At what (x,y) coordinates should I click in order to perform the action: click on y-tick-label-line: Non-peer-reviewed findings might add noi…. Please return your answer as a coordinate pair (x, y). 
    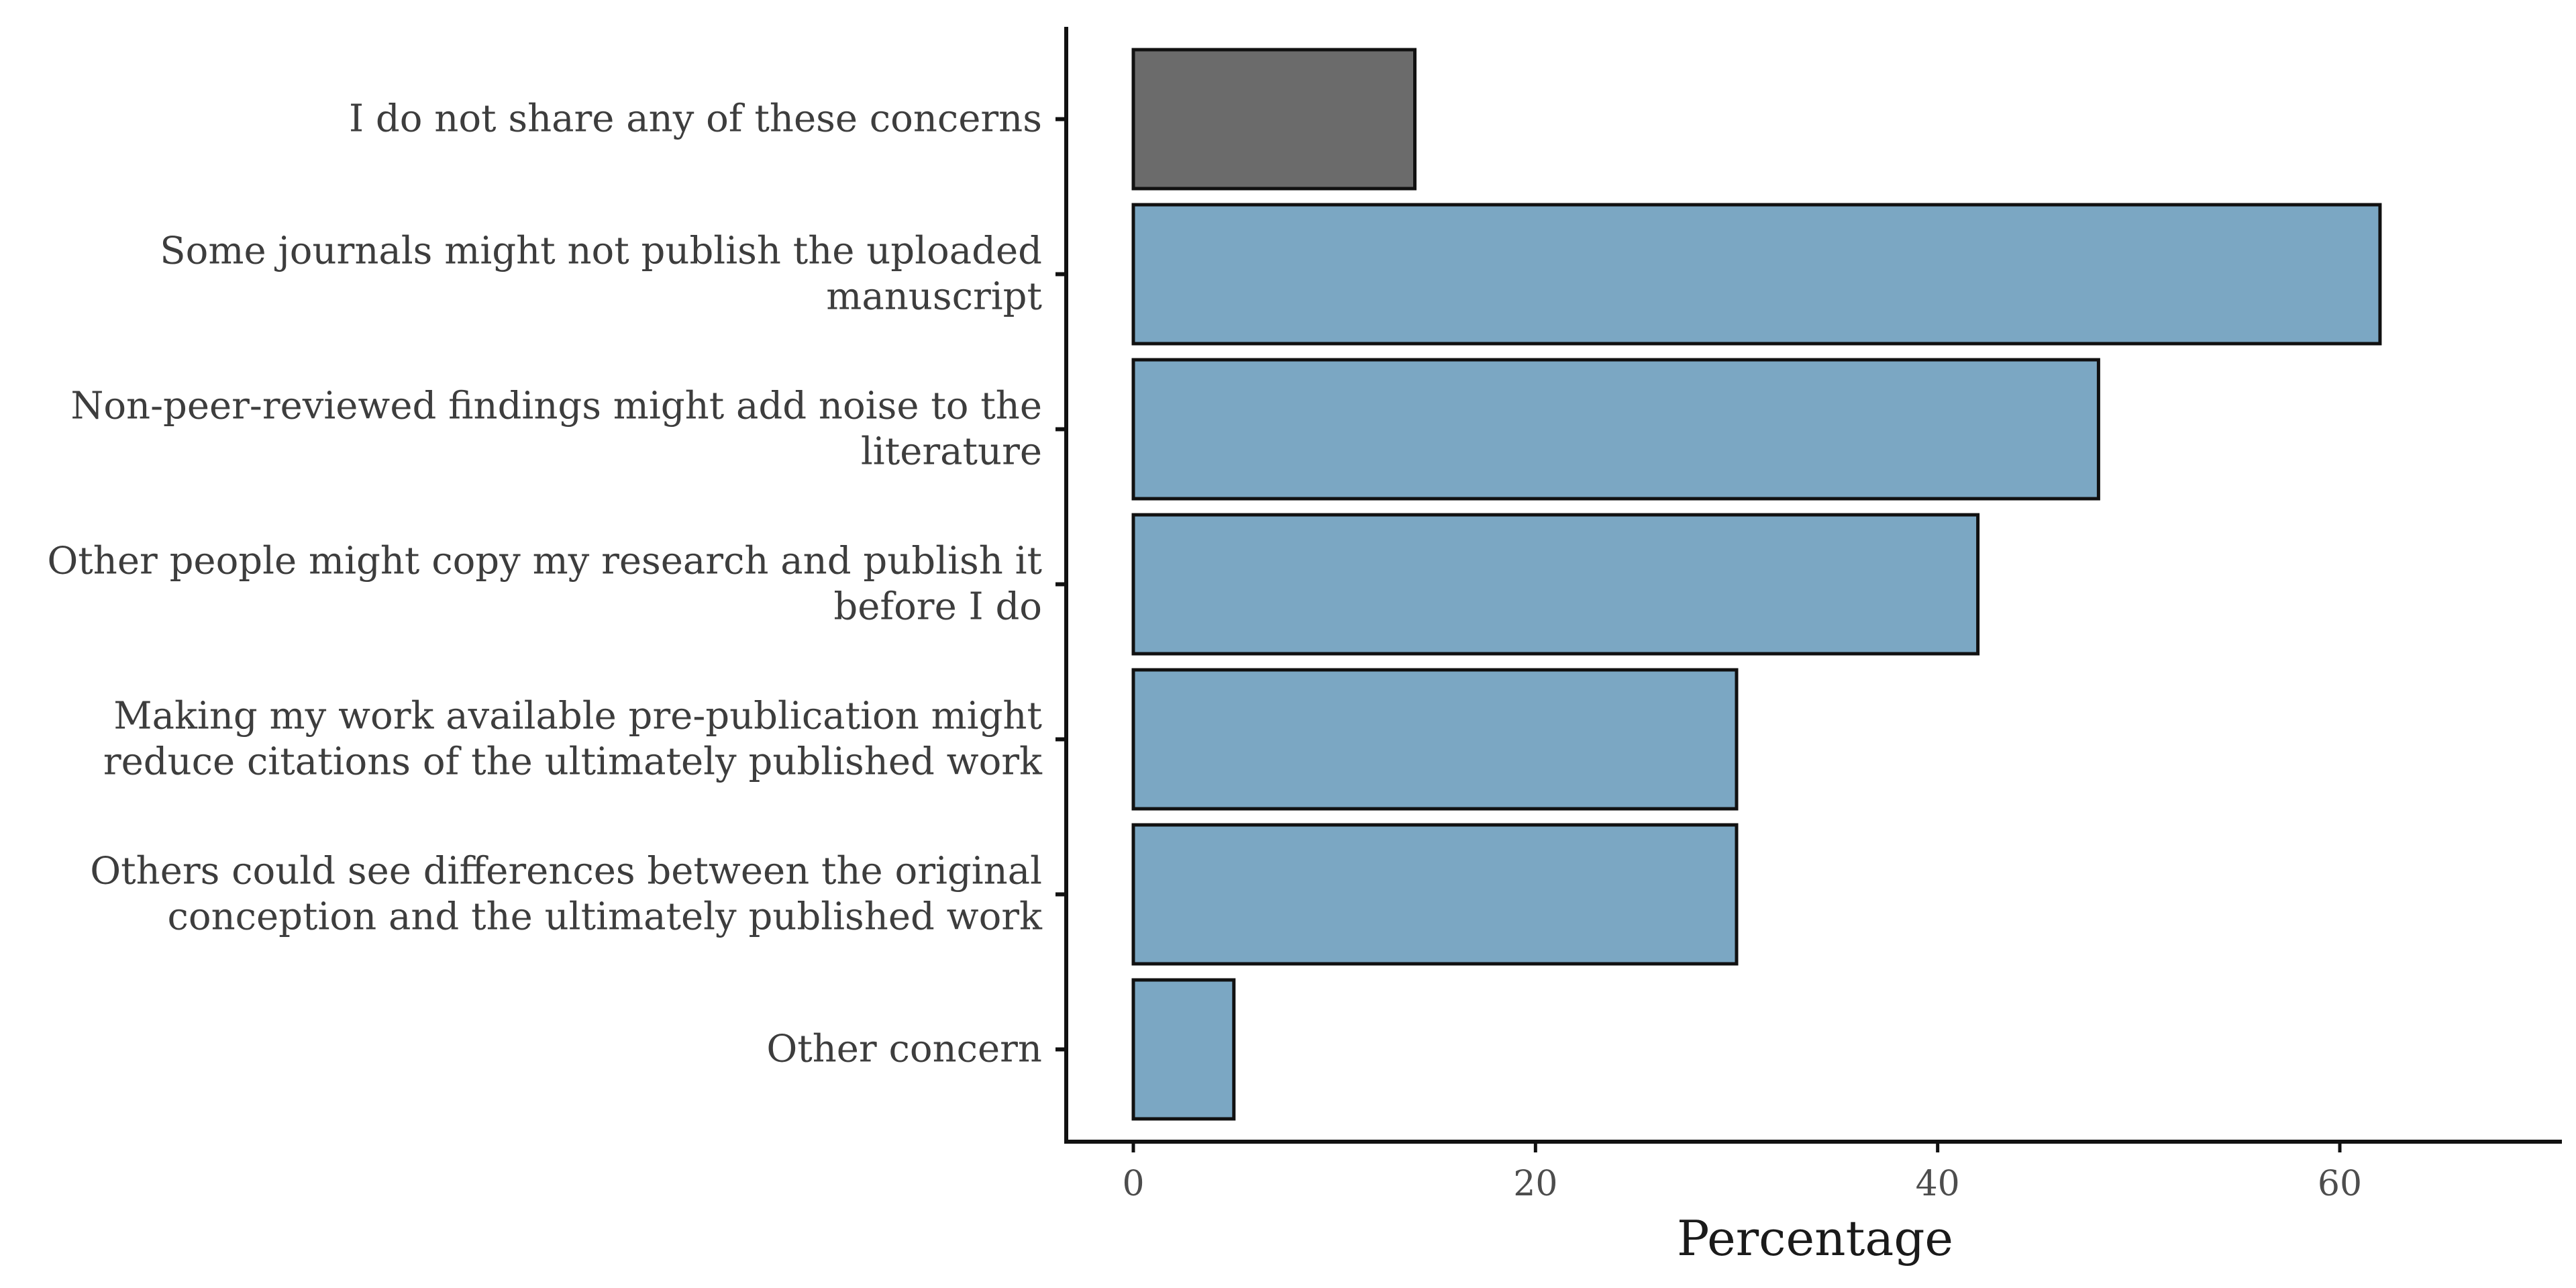
    Looking at the image, I should click on (556, 406).